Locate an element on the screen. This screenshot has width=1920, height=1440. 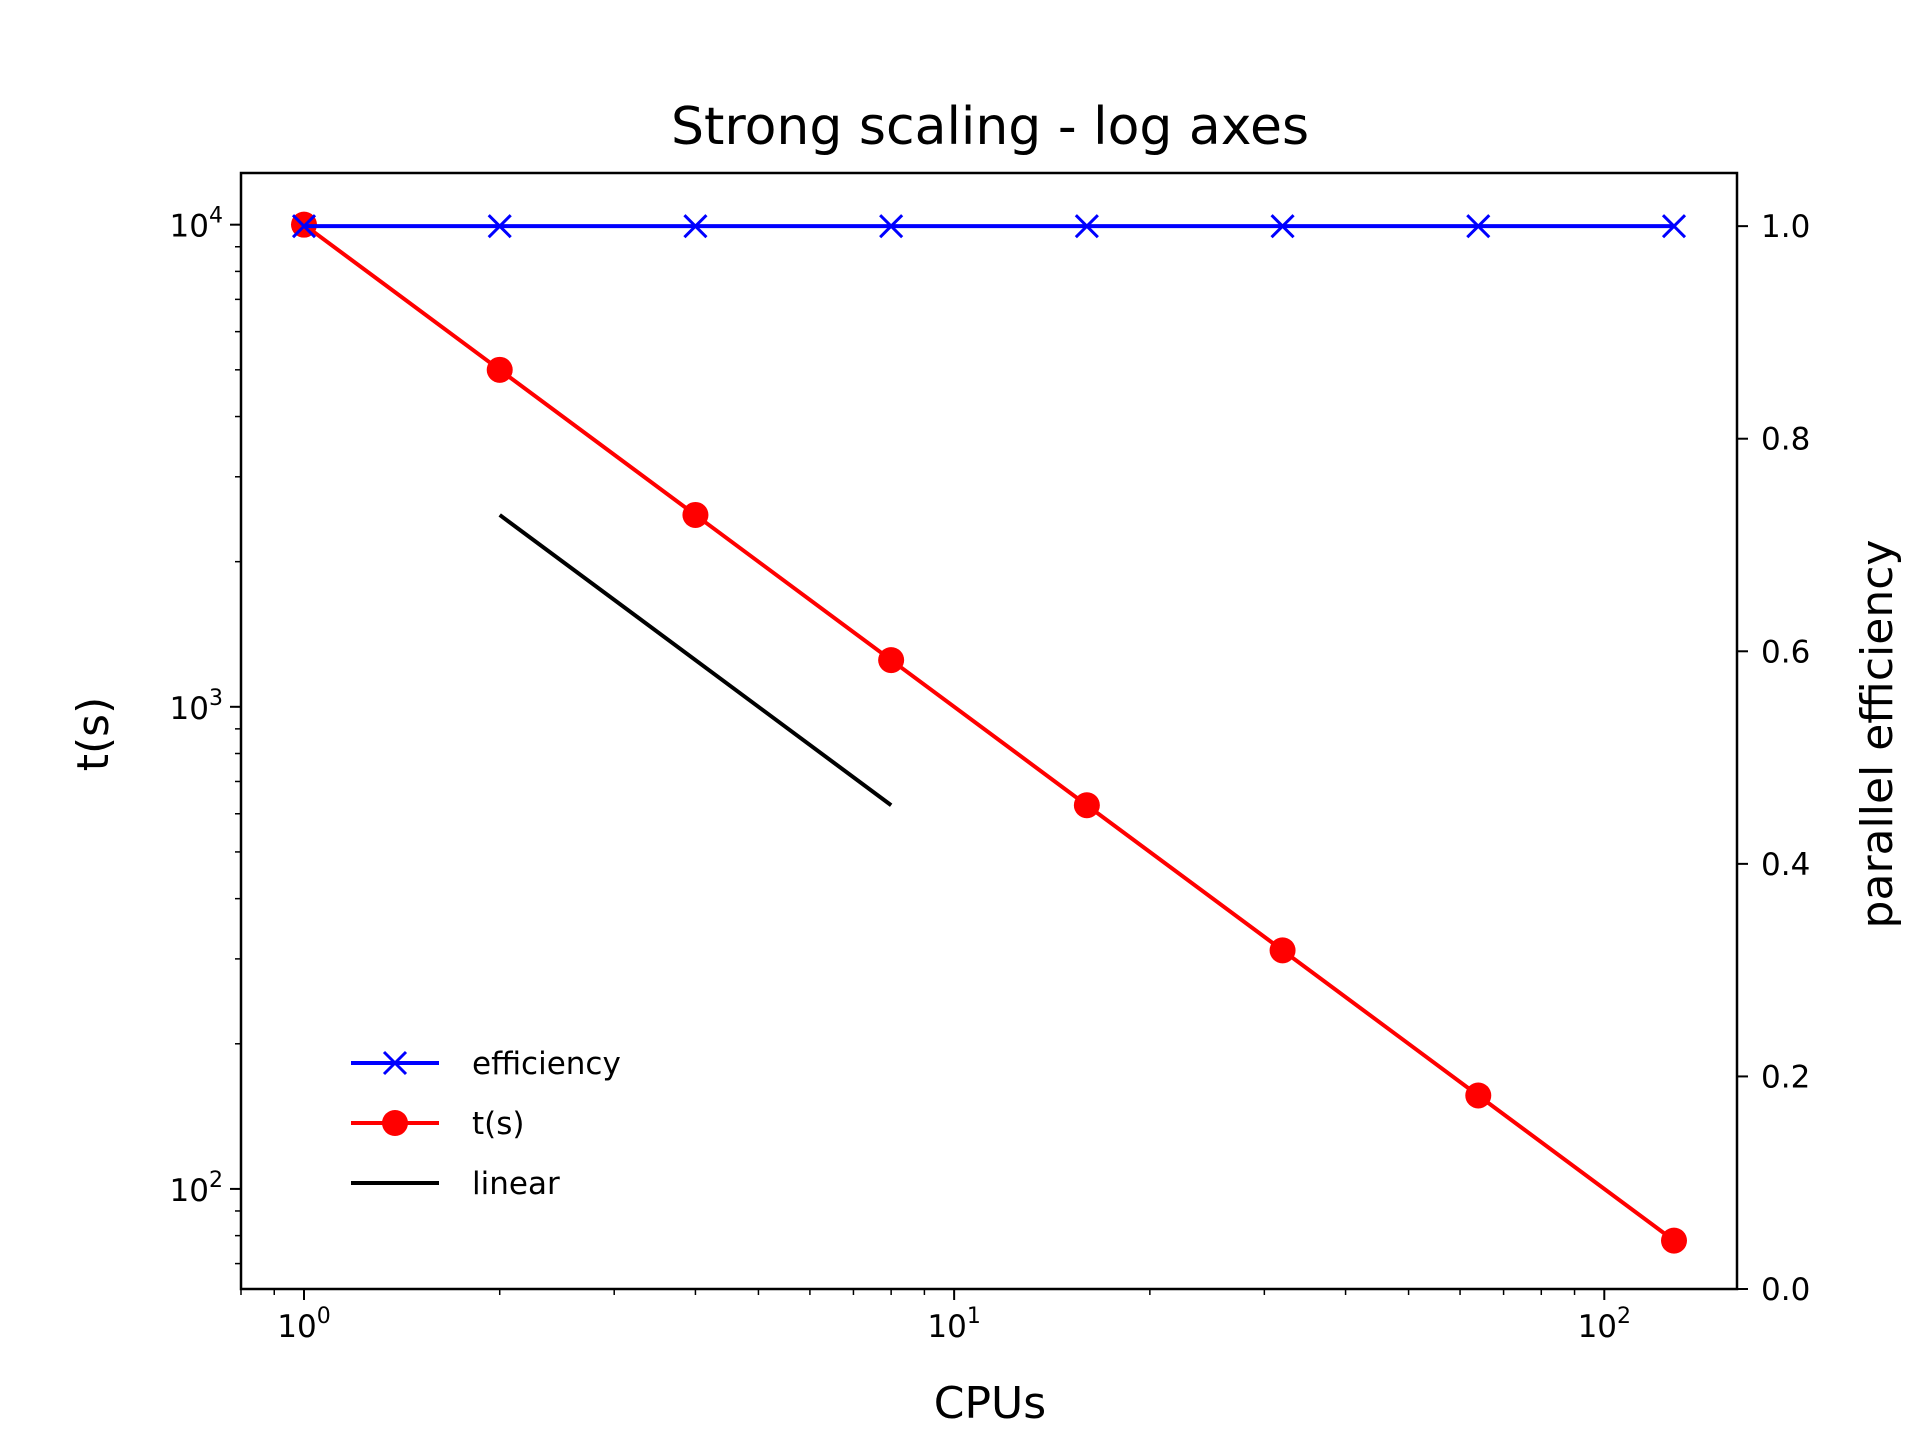
y2-tick-label: 1.0 is located at coordinates (1785, 227).